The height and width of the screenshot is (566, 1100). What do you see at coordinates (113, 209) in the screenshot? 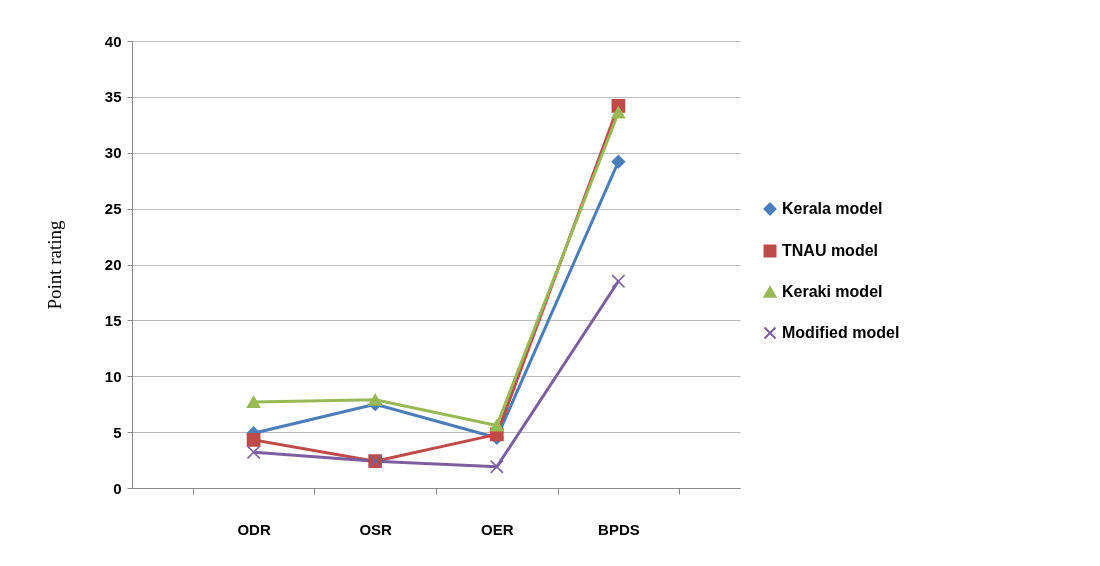
I see `y-tick-label: 25` at bounding box center [113, 209].